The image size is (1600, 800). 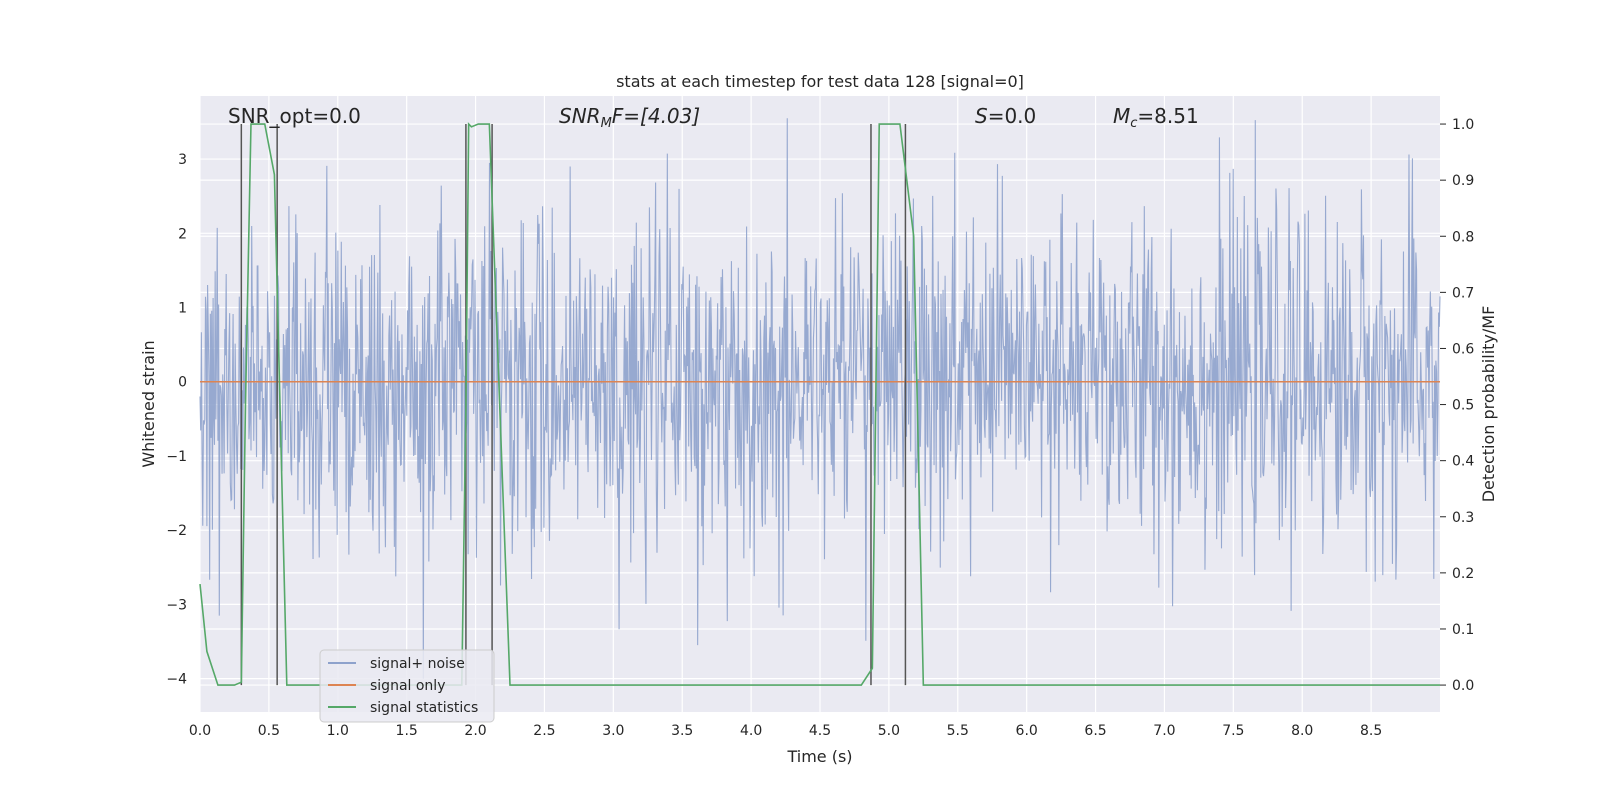 I want to click on annotation-s-main: S, so click(x=981, y=116).